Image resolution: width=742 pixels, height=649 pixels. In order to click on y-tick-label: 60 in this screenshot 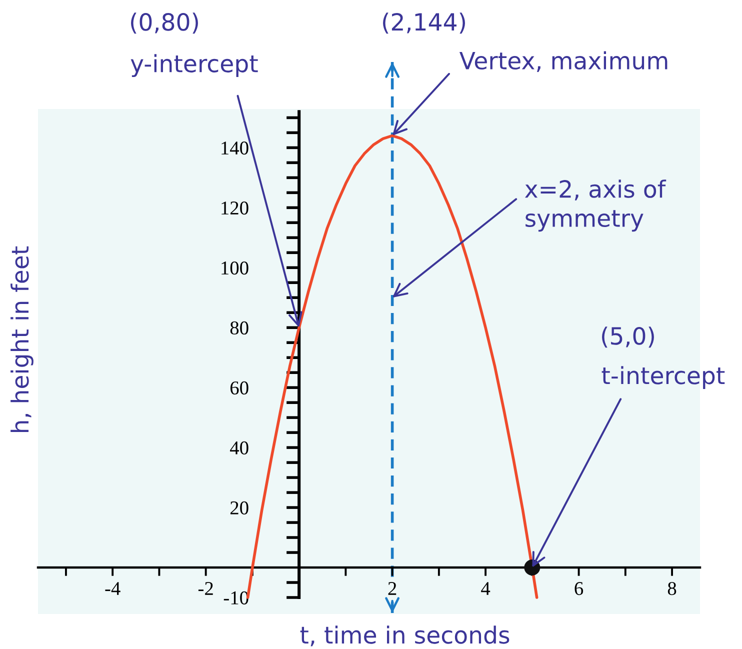, I will do `click(239, 388)`.